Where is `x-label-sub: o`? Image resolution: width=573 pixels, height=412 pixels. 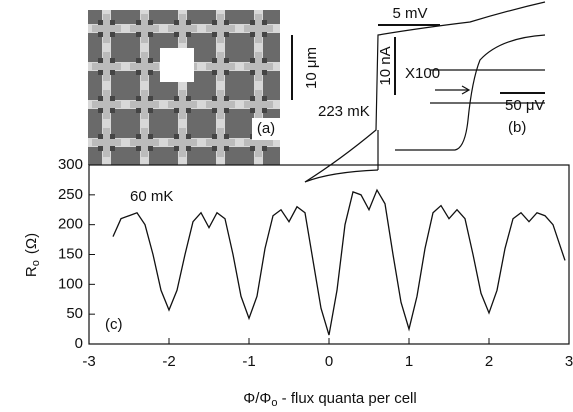
x-label-sub: o is located at coordinates (274, 403).